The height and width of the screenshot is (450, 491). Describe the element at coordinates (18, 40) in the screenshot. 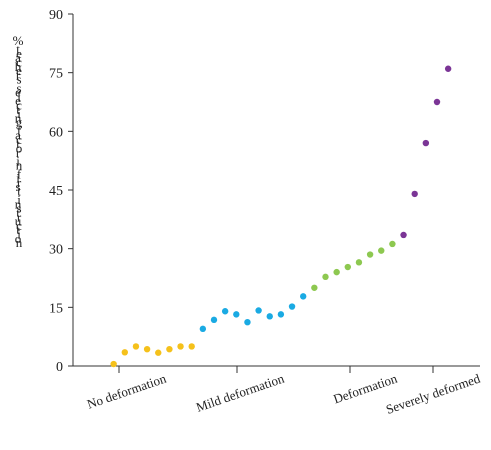

I see `y-label-char: %` at that location.